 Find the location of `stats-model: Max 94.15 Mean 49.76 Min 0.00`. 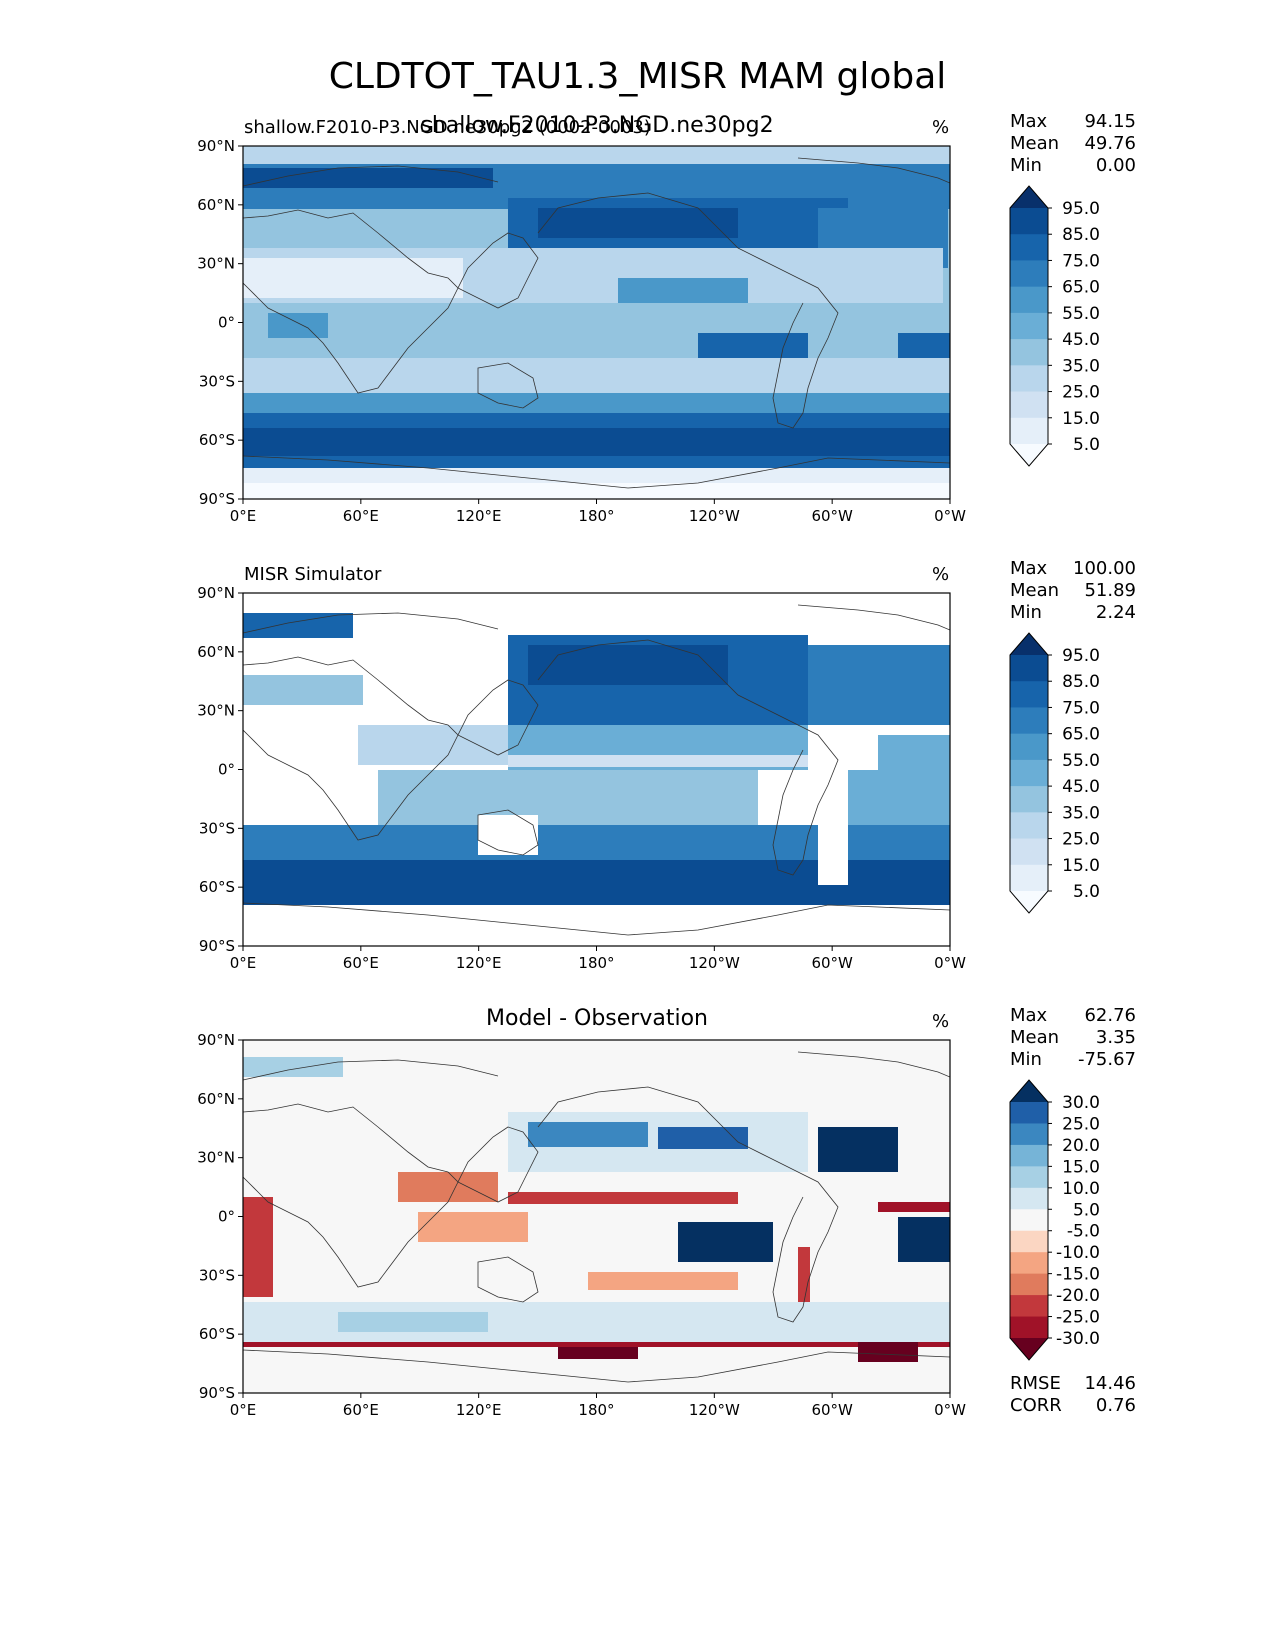

stats-model: Max 94.15 Mean 49.76 Min 0.00 is located at coordinates (1073, 144).